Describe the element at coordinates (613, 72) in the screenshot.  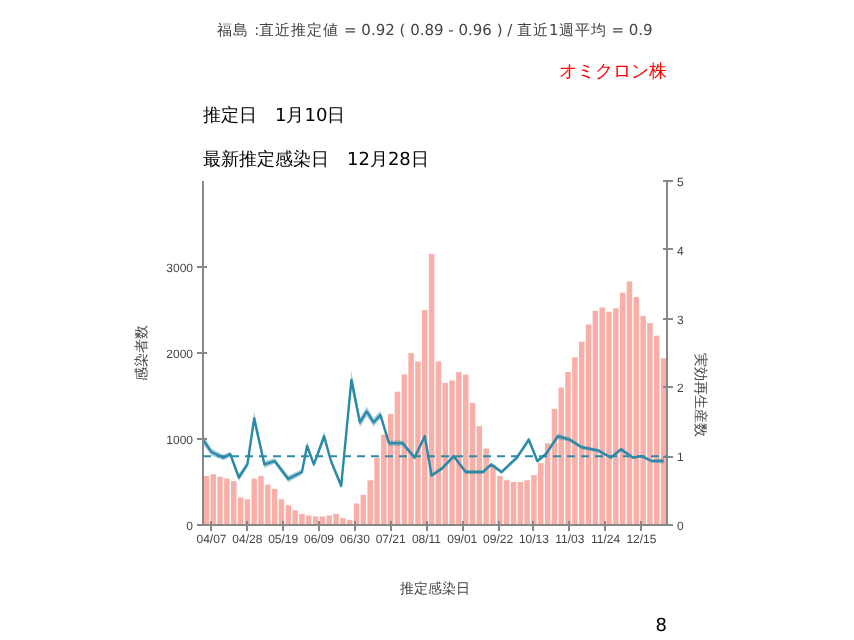
I see `text: オミクロン株` at that location.